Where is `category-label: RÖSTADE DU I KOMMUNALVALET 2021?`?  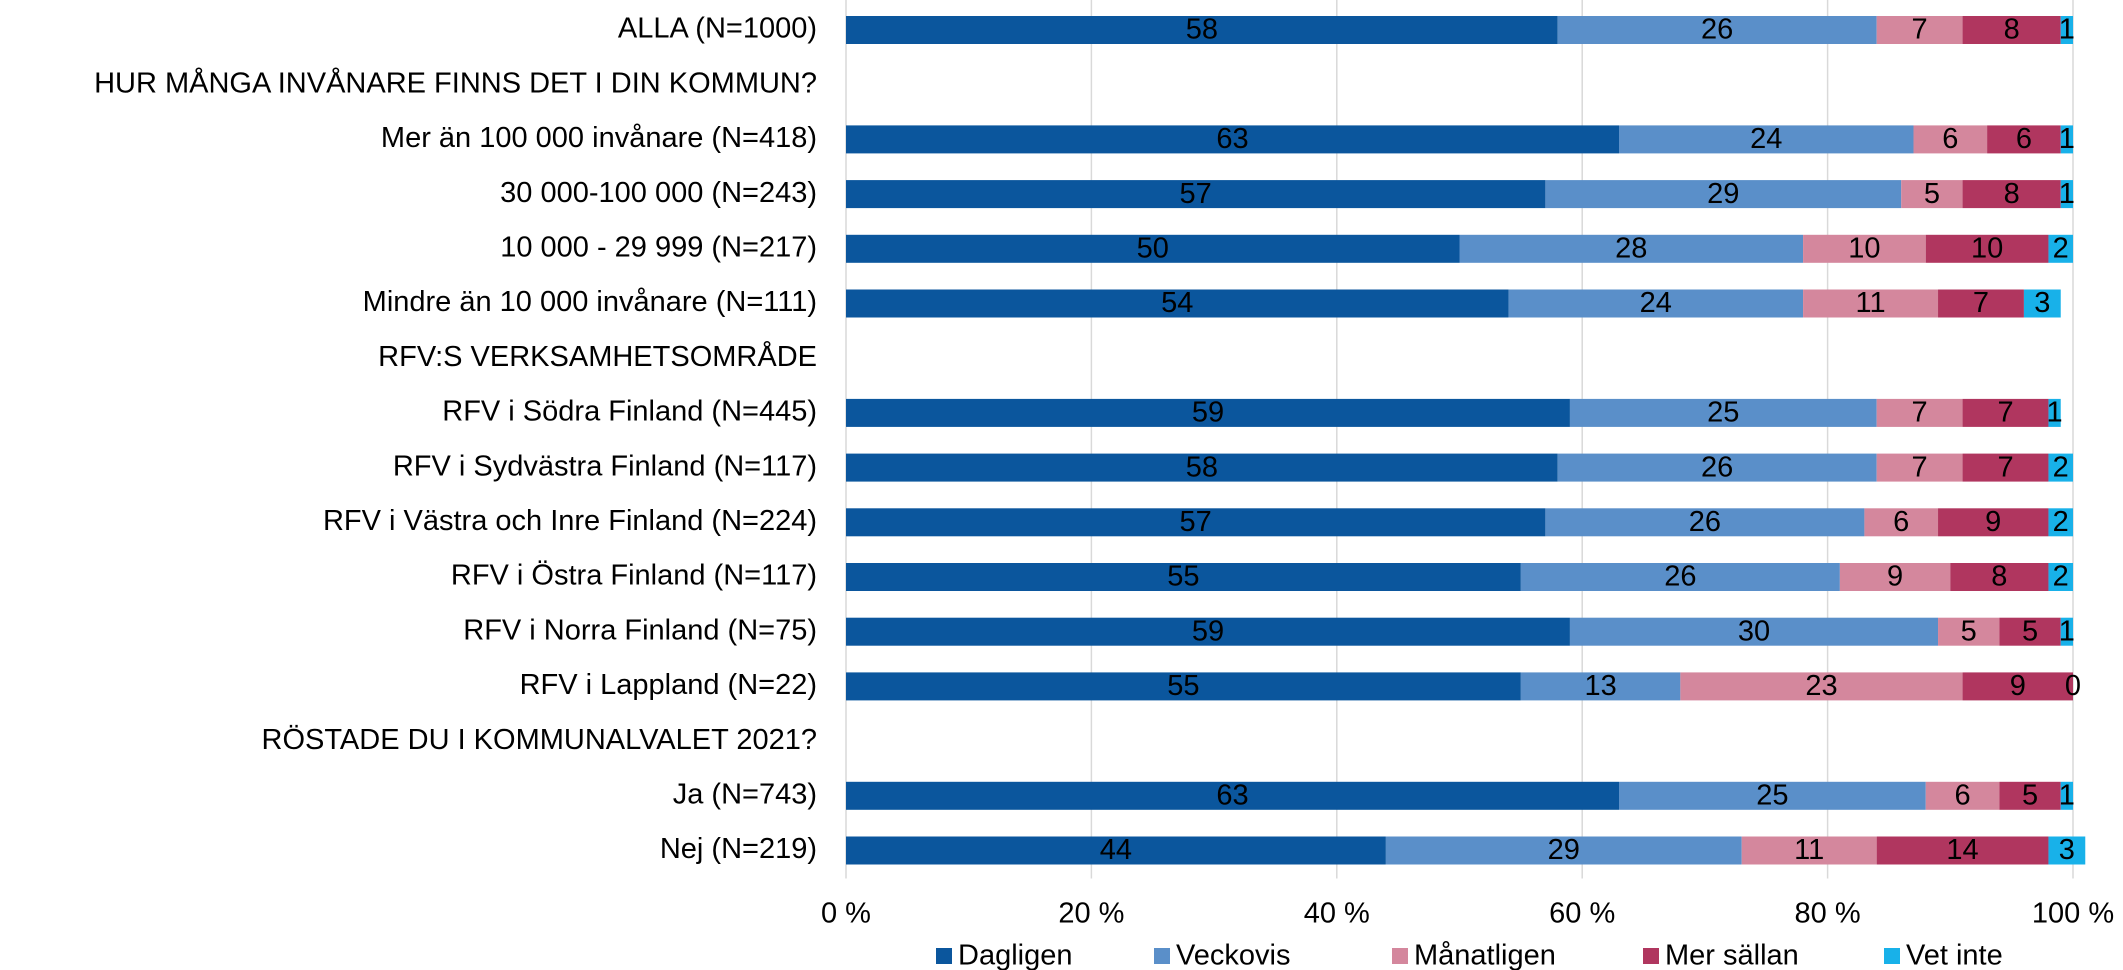 category-label: RÖSTADE DU I KOMMUNALVALET 2021? is located at coordinates (539, 740).